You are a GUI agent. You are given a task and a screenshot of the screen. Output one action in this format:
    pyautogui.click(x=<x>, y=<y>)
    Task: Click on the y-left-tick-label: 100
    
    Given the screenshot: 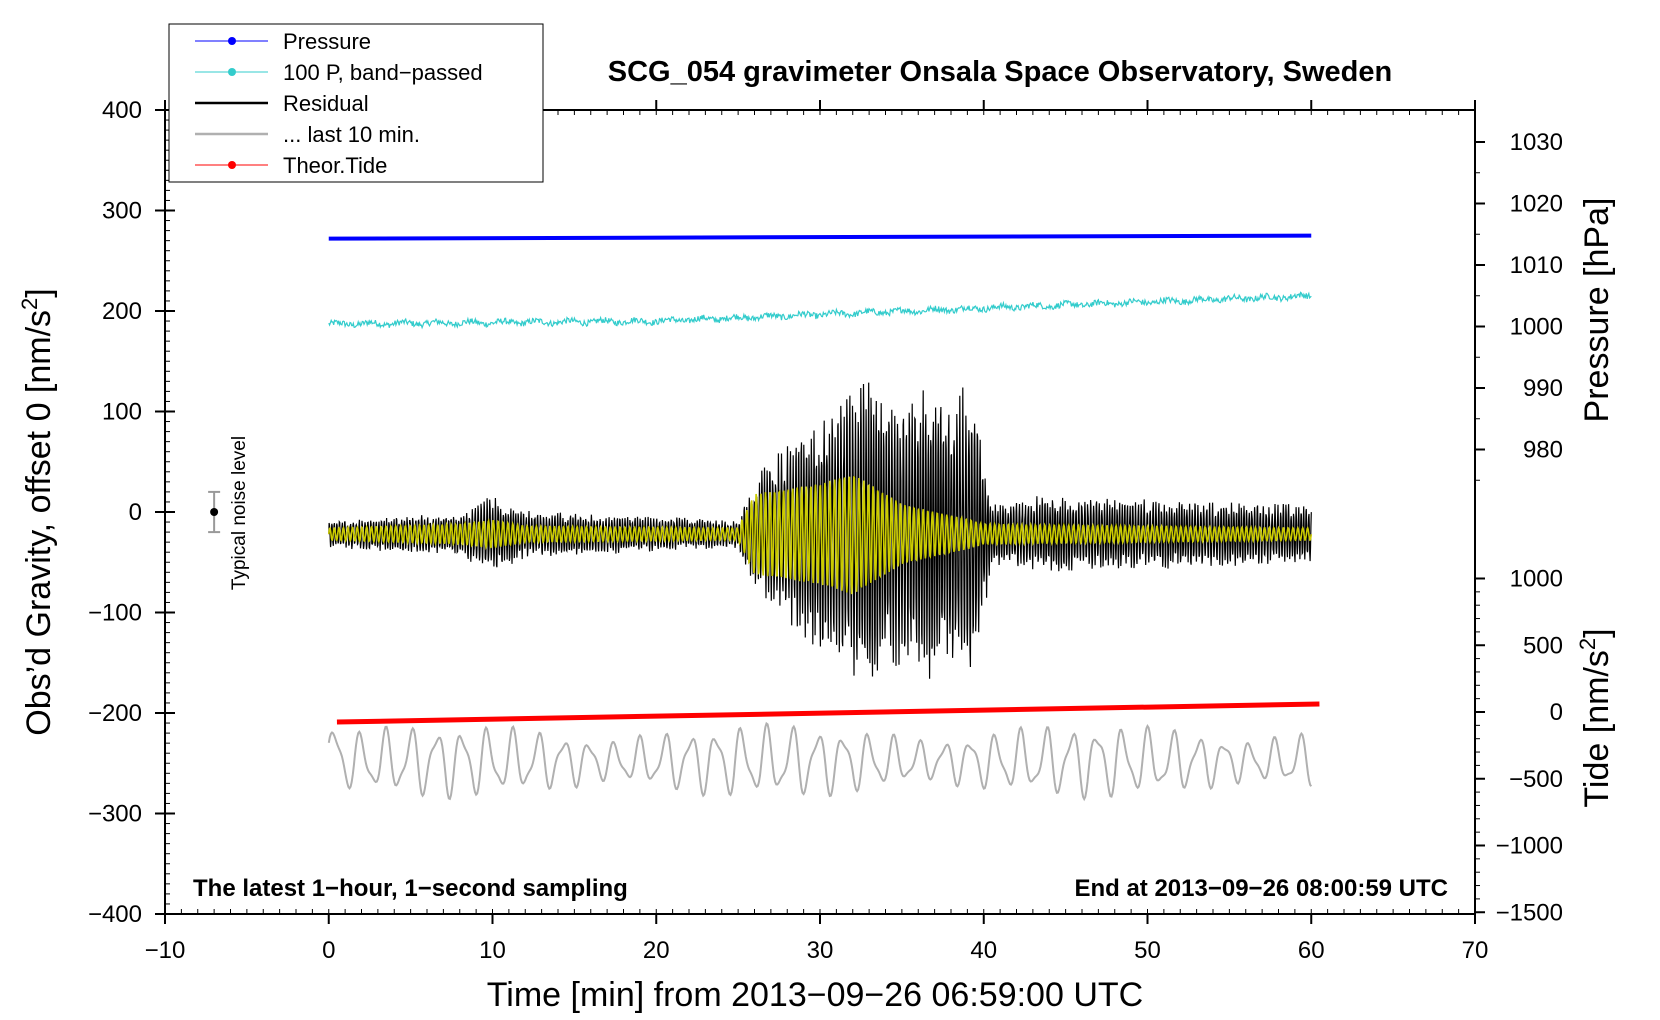 What is the action you would take?
    pyautogui.click(x=122, y=412)
    